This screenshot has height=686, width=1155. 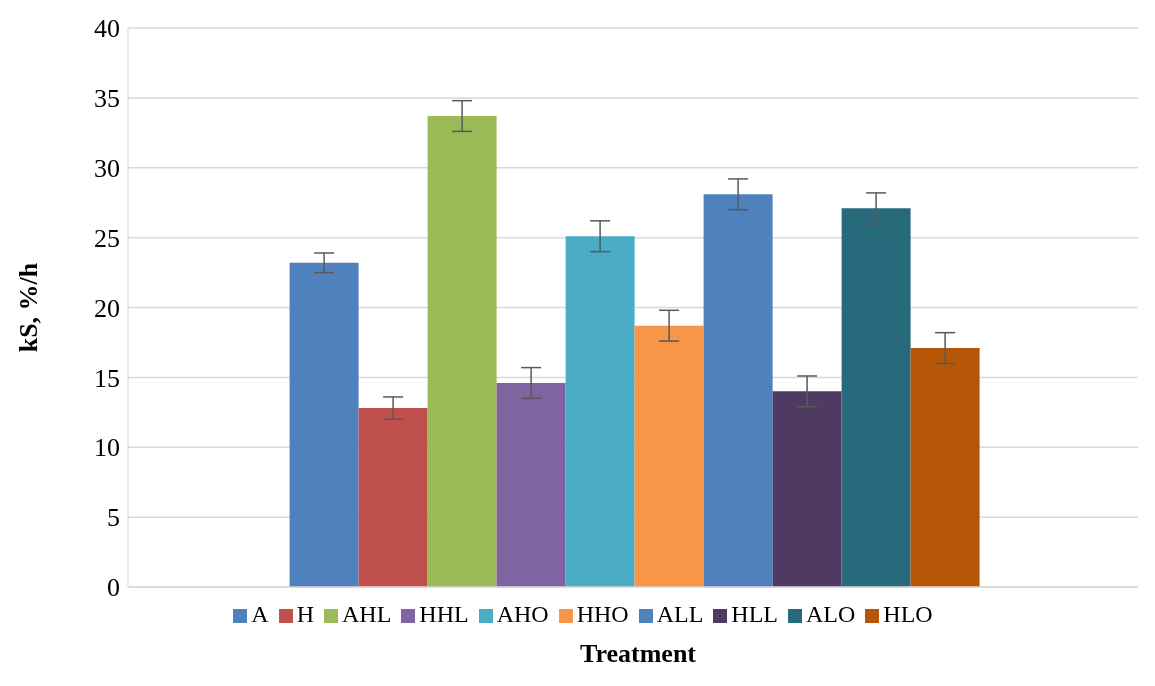 What do you see at coordinates (680, 614) in the screenshot?
I see `legend-label: ALL` at bounding box center [680, 614].